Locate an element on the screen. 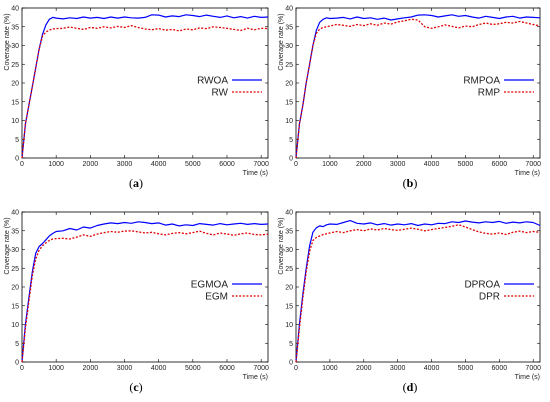 Image resolution: width=550 pixels, height=402 pixels. legend-label-egmoa: EGMOA is located at coordinates (210, 285).